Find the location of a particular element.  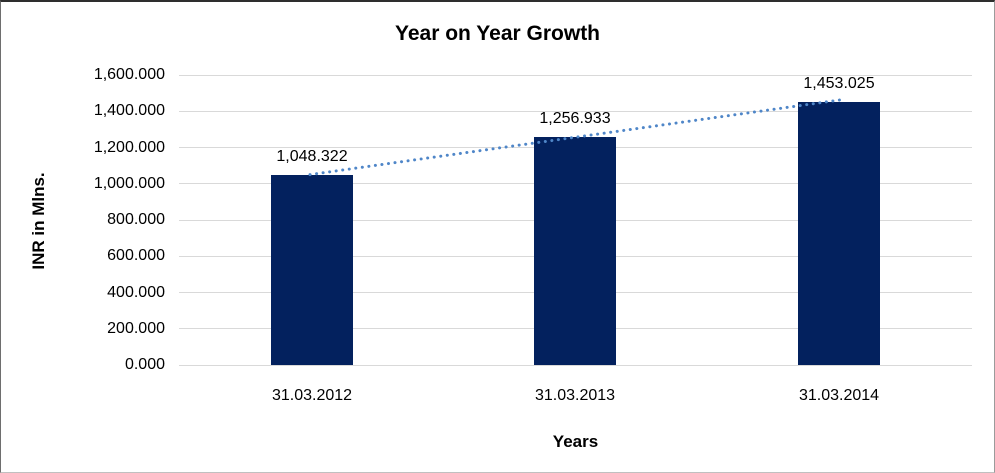

y-tick-label: 0.000 is located at coordinates (144, 364).